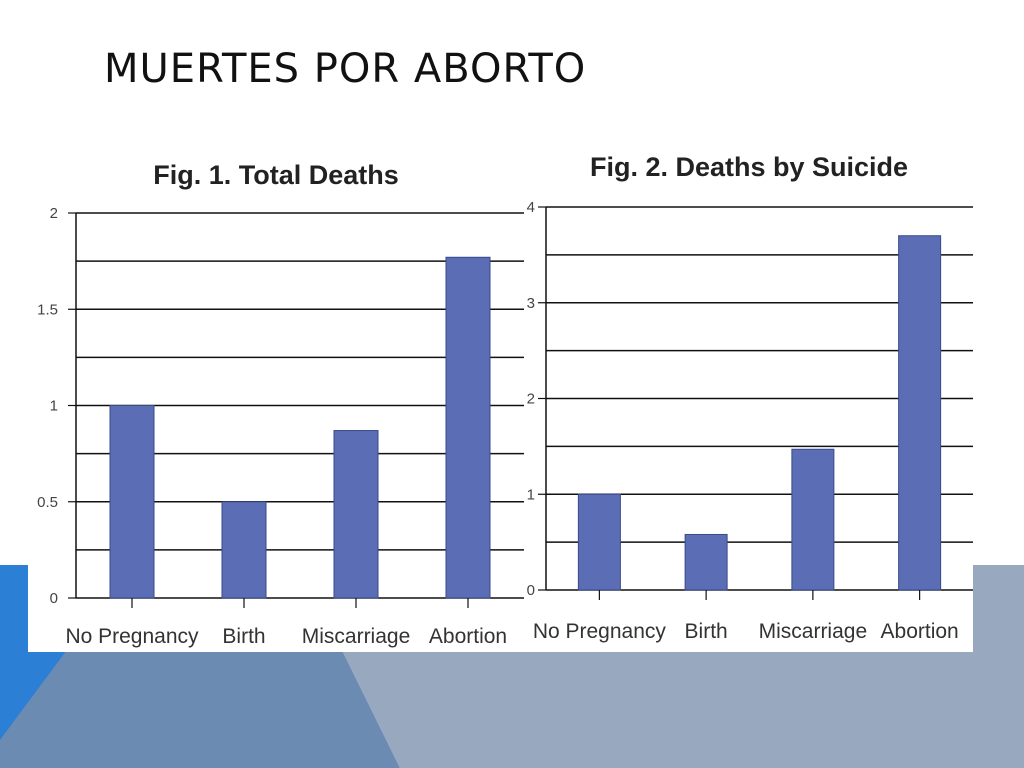 Image resolution: width=1024 pixels, height=768 pixels. I want to click on y-tick-label: 0.5, so click(47, 502).